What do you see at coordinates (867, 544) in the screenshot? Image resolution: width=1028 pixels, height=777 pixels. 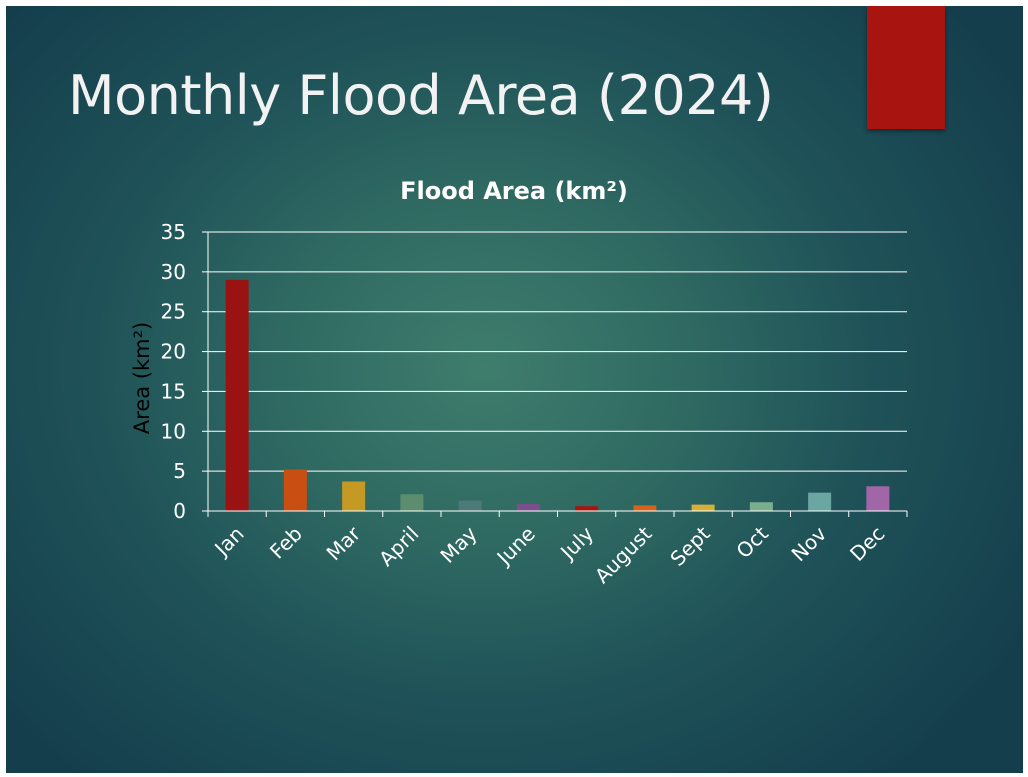 I see `x-tick-label: Dec` at bounding box center [867, 544].